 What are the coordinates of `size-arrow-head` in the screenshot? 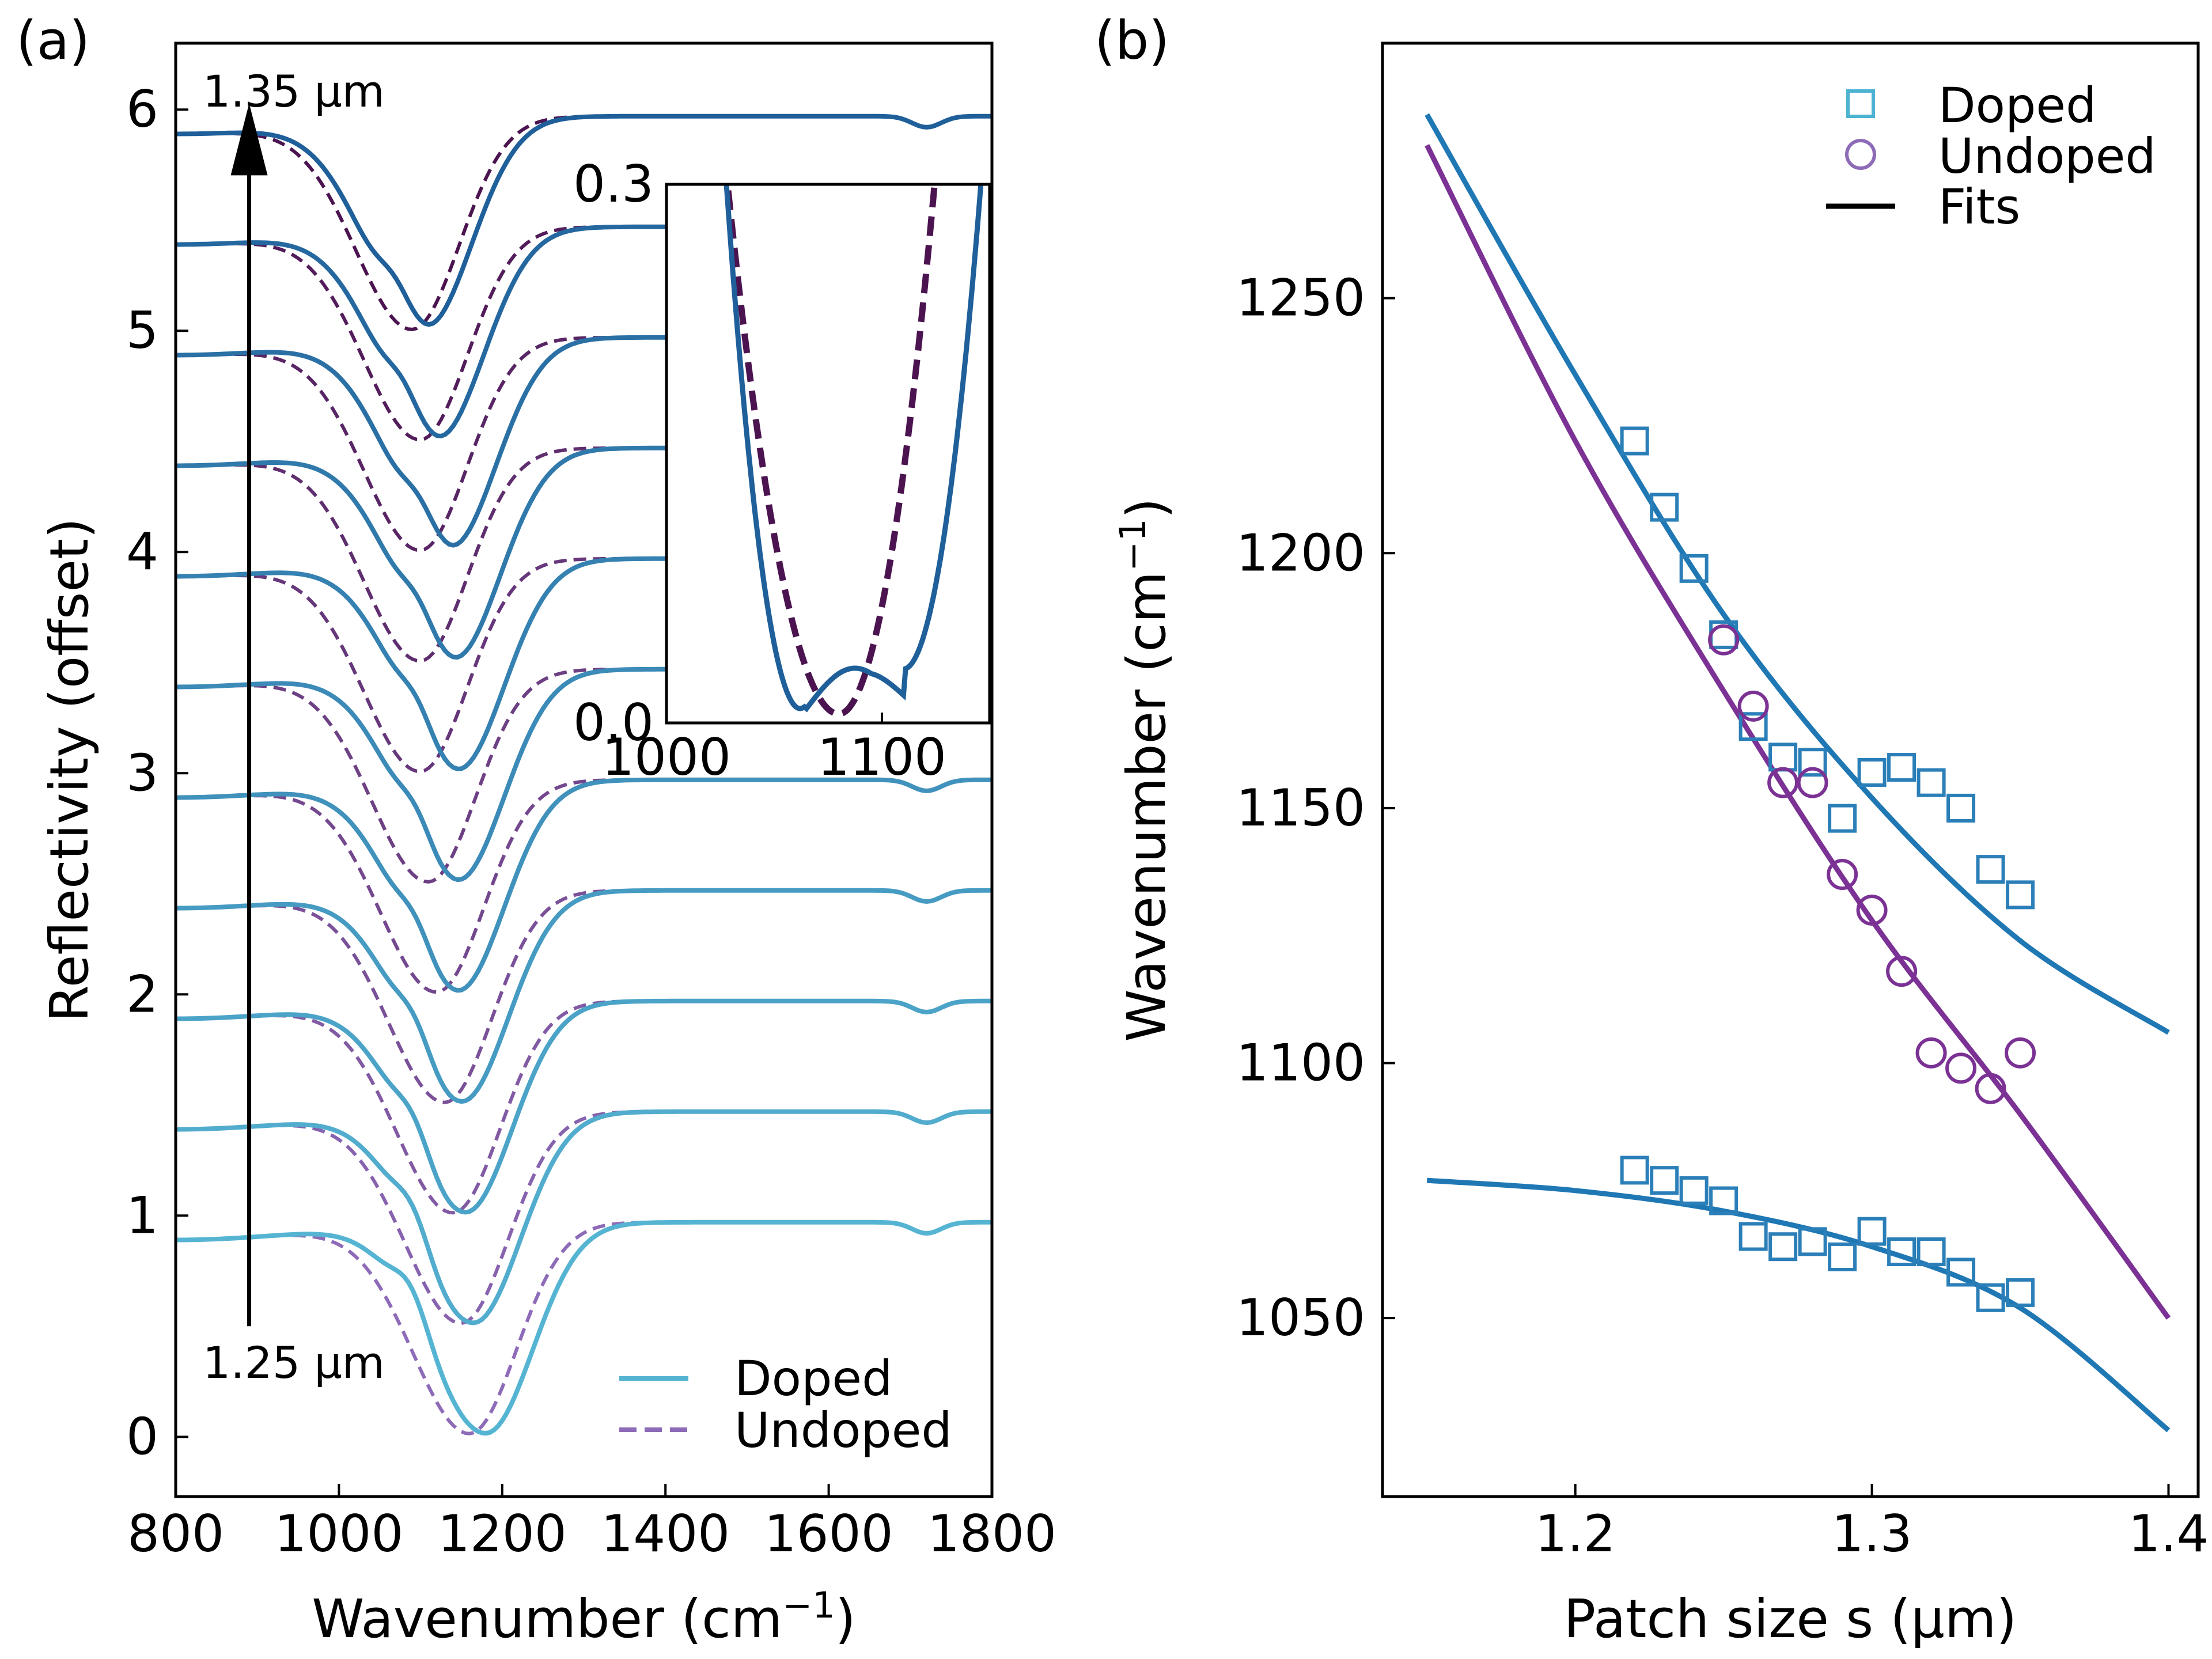 It's located at (249, 139).